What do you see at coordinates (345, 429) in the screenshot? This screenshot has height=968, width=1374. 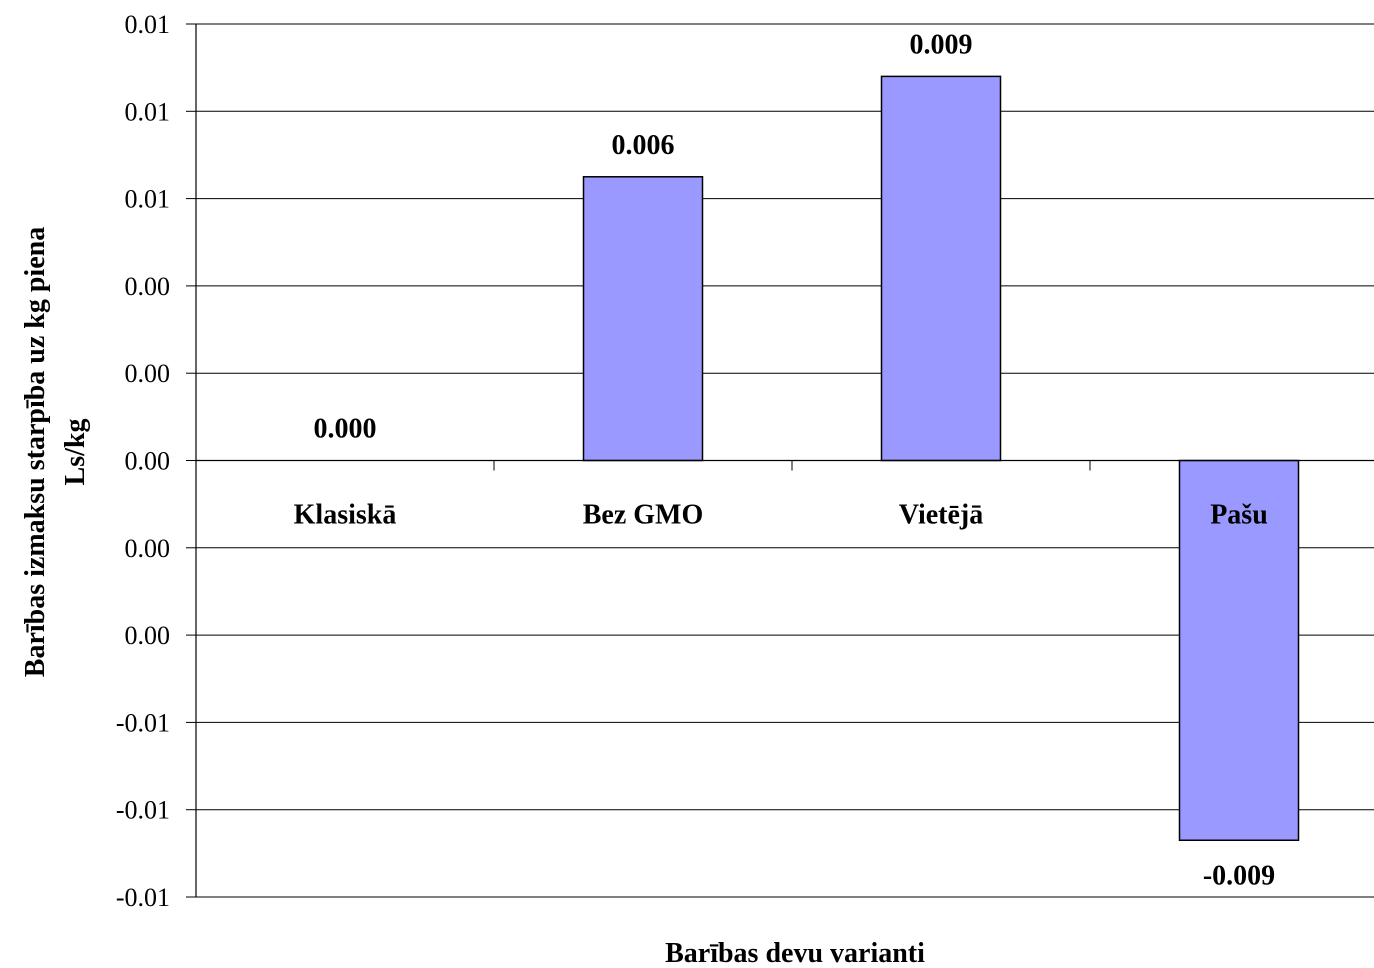 I see `data-label: 0.000` at bounding box center [345, 429].